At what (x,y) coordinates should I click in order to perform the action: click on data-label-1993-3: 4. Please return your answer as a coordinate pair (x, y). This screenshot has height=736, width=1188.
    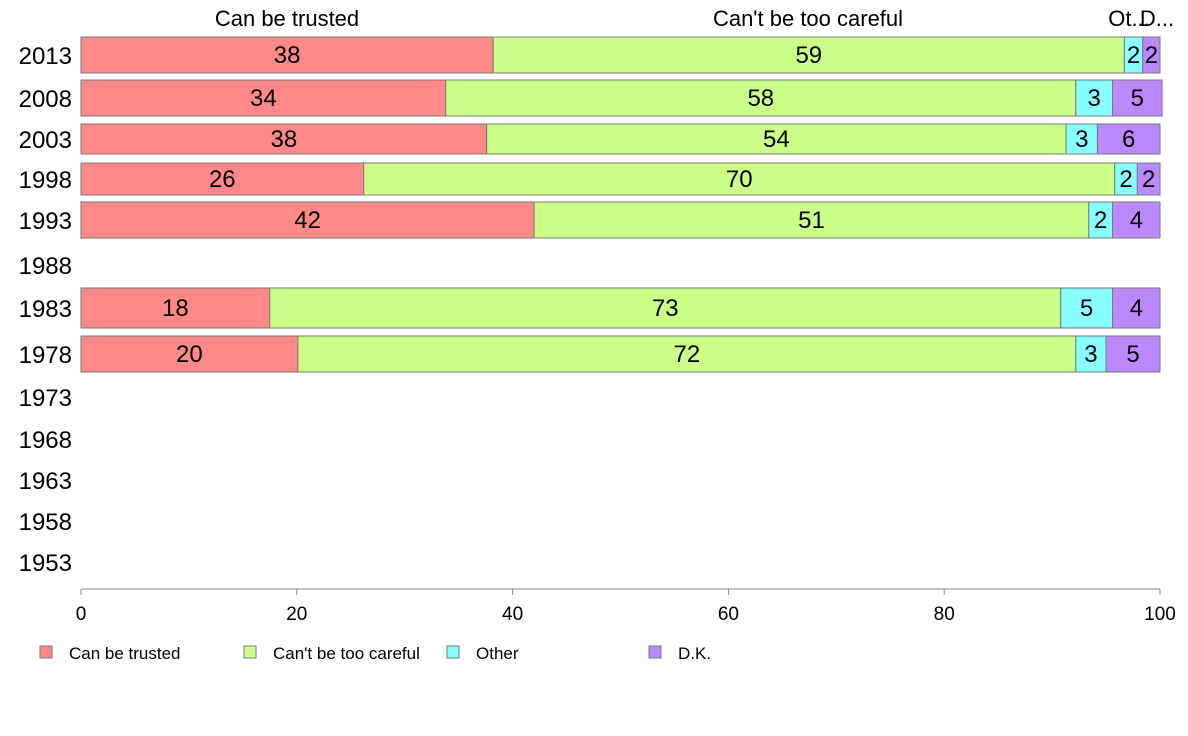
    Looking at the image, I should click on (1136, 220).